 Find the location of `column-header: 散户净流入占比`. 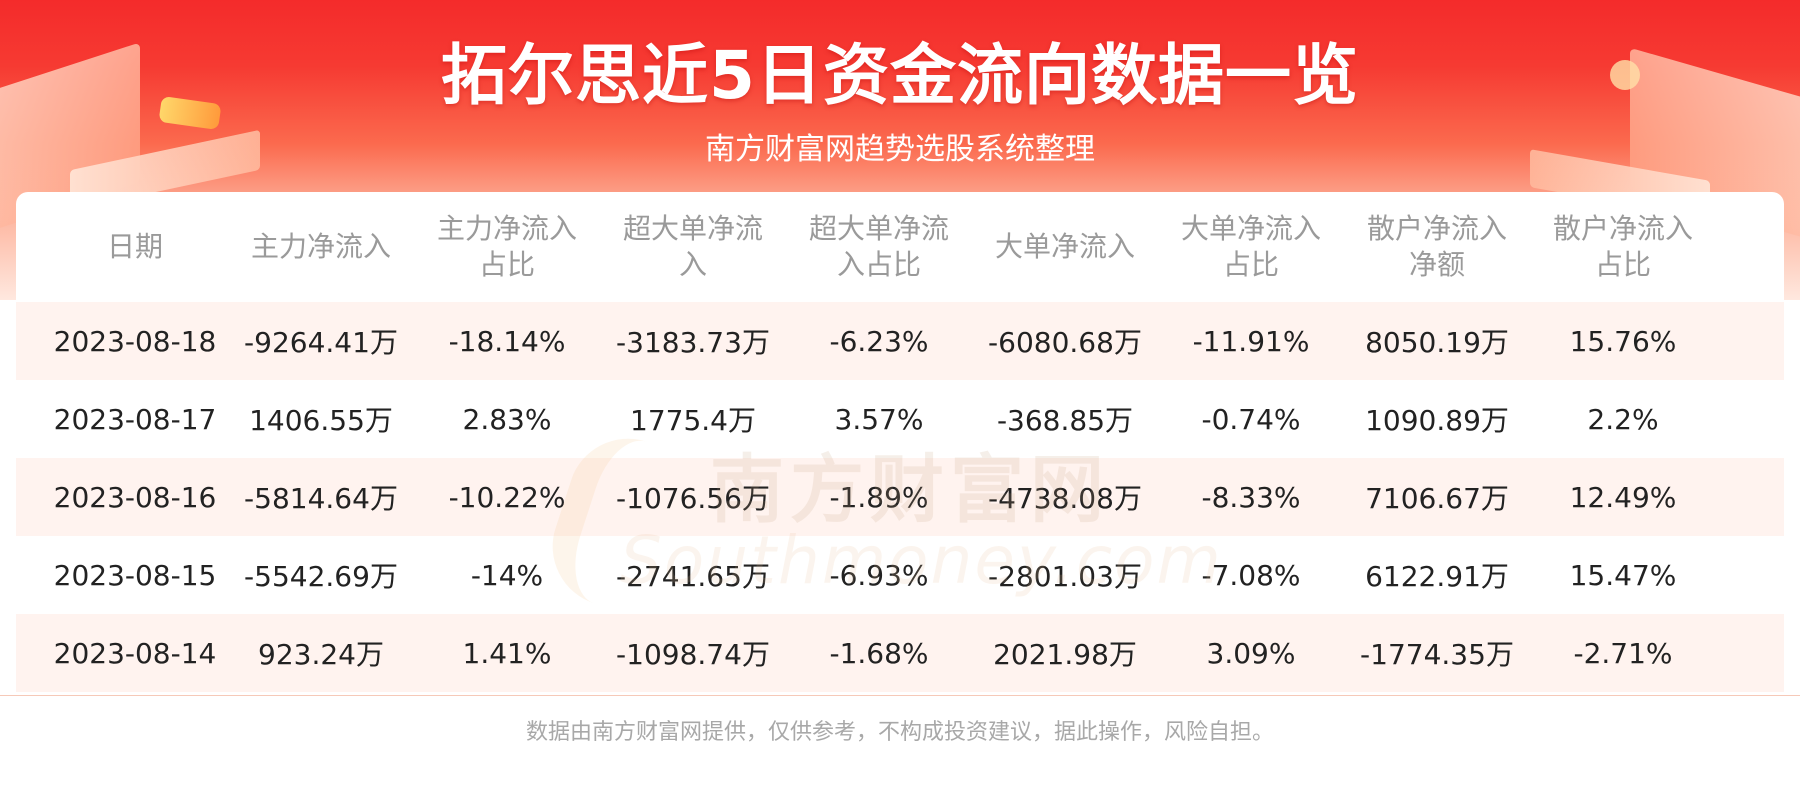

column-header: 散户净流入占比 is located at coordinates (1623, 247).